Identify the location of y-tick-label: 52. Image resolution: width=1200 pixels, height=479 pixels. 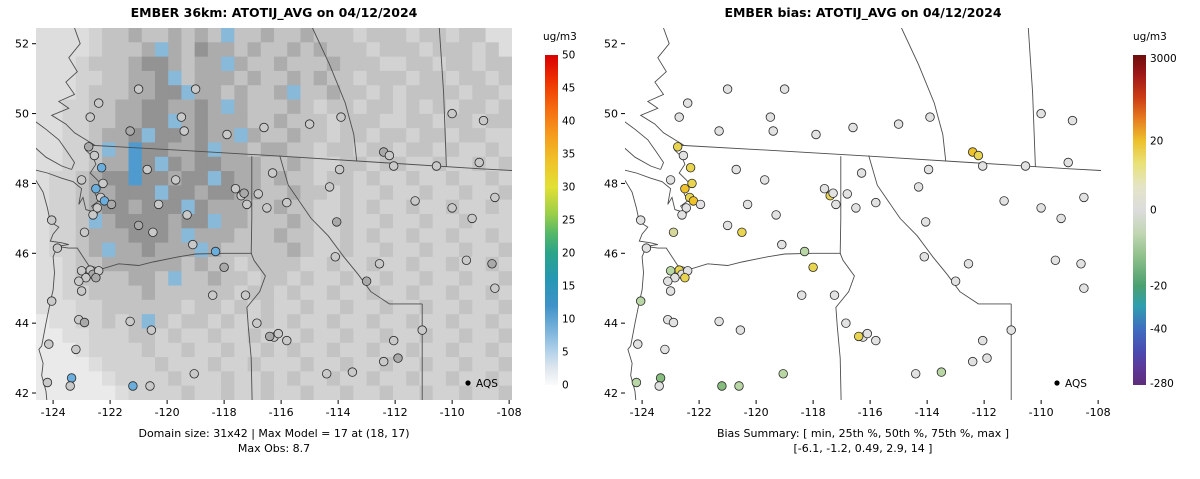
(611, 44).